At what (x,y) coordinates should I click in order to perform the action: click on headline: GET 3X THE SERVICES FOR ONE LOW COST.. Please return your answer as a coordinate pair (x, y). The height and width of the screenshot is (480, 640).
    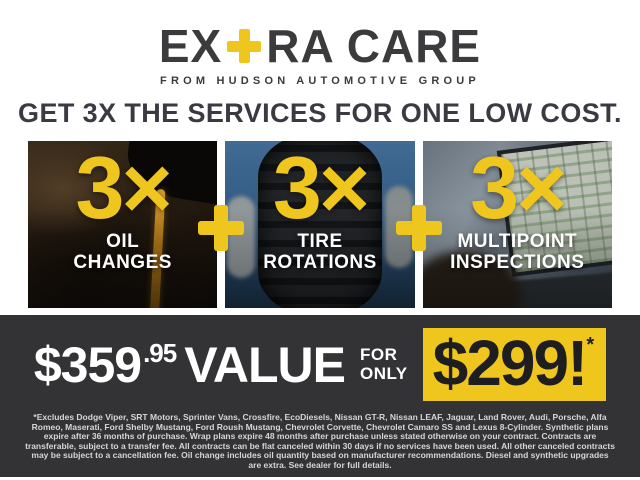
    Looking at the image, I should click on (320, 113).